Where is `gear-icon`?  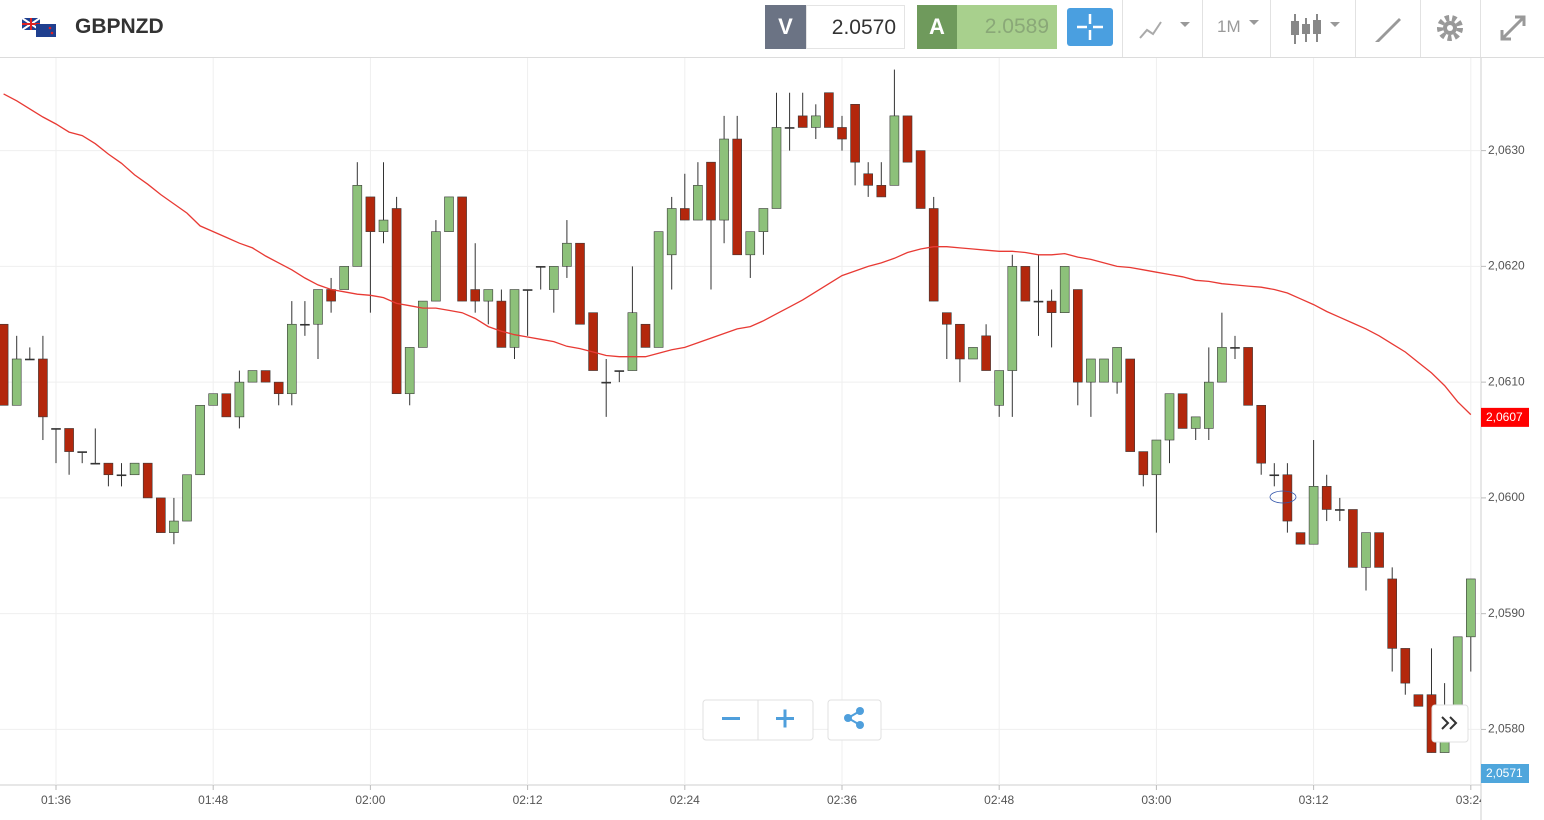
gear-icon is located at coordinates (1450, 28).